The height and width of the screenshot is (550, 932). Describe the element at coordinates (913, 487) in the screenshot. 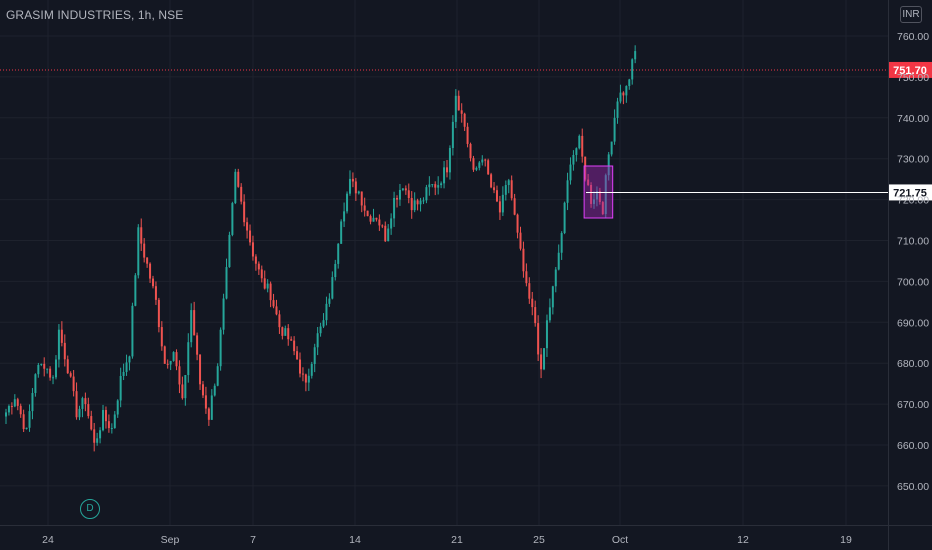

I see `y-tick-label: 650.00` at that location.